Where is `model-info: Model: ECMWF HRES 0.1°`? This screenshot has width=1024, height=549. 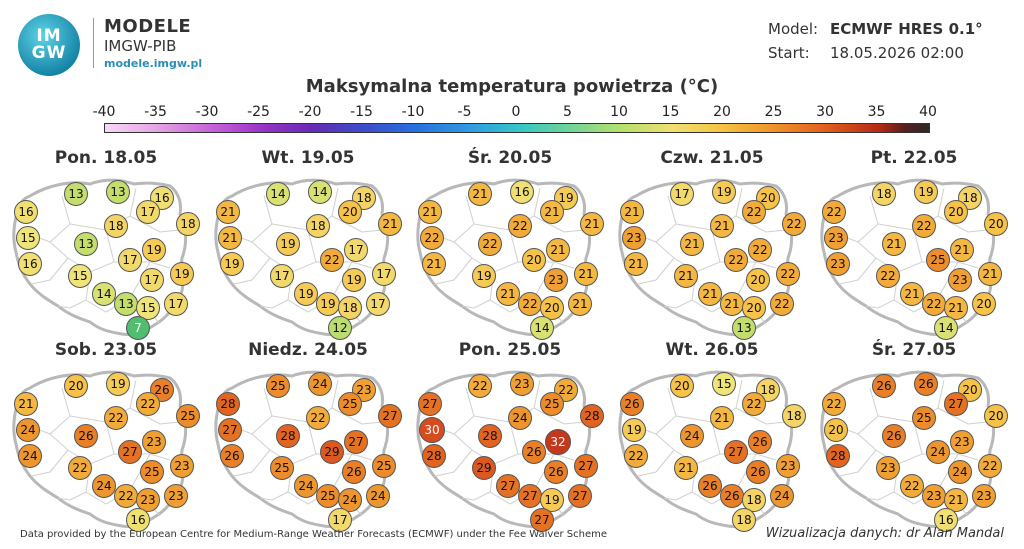 model-info: Model: ECMWF HRES 0.1° is located at coordinates (875, 29).